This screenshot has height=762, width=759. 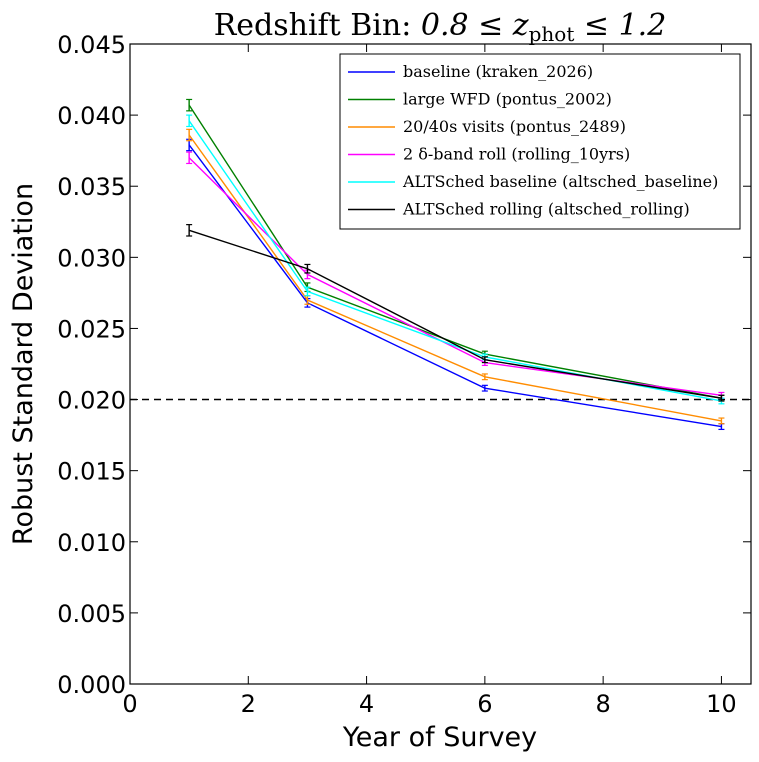 I want to click on y-tick-label: 0.030, so click(x=91, y=258).